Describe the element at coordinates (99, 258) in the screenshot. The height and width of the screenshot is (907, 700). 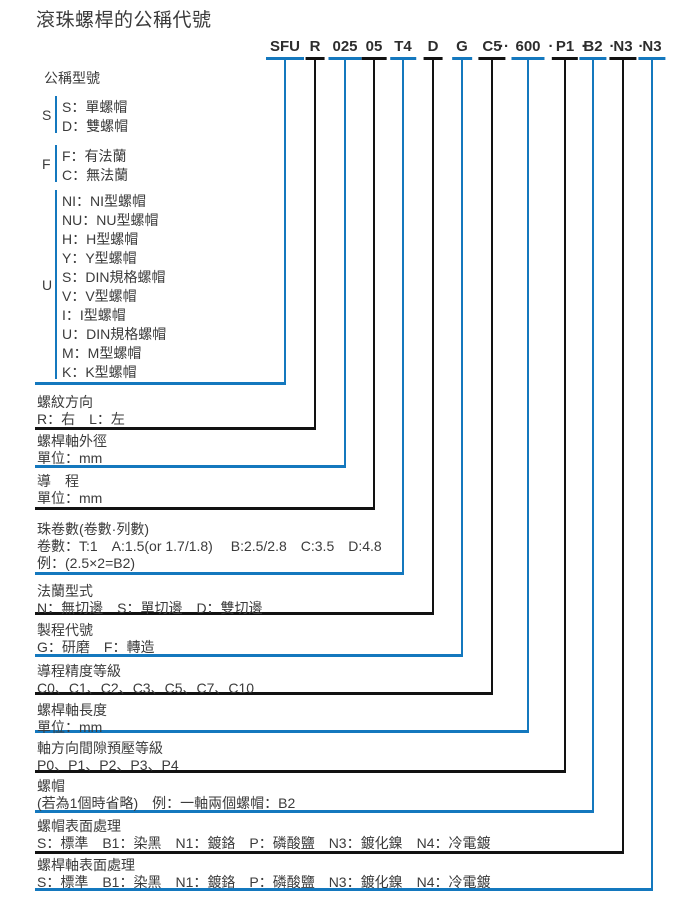
I see `group-item: Y：Y型螺帽` at that location.